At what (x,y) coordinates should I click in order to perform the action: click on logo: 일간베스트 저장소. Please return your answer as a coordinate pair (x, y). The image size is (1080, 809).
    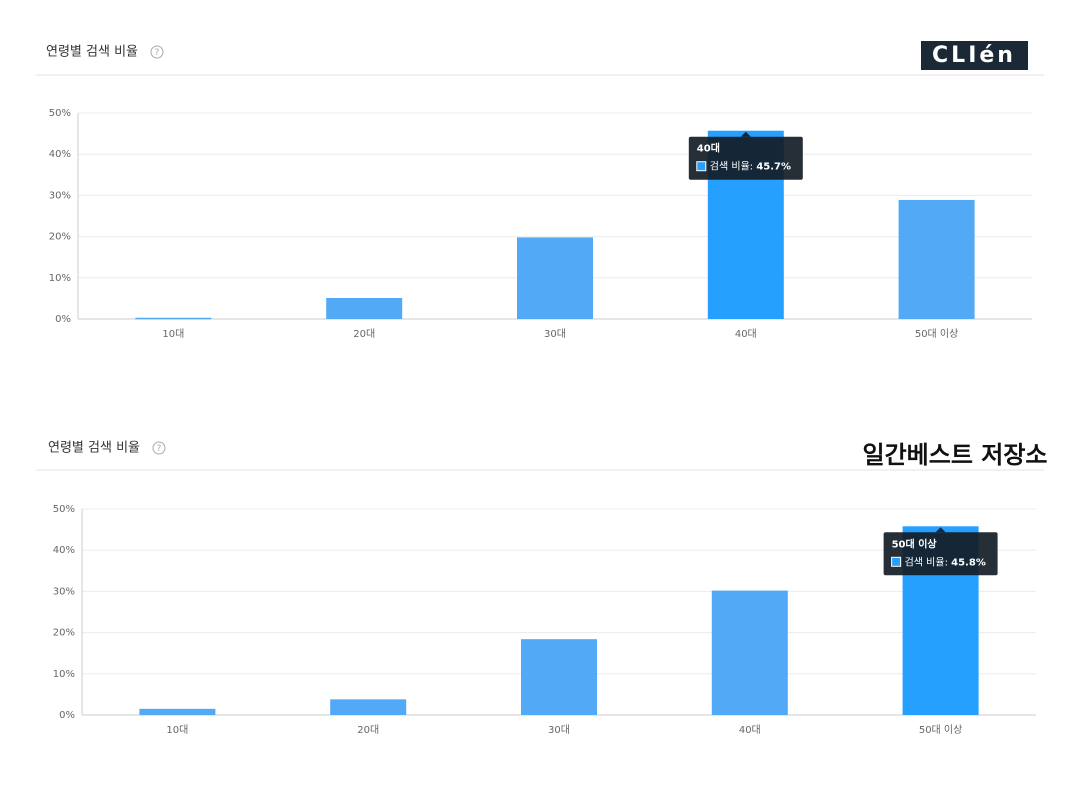
    Looking at the image, I should click on (955, 455).